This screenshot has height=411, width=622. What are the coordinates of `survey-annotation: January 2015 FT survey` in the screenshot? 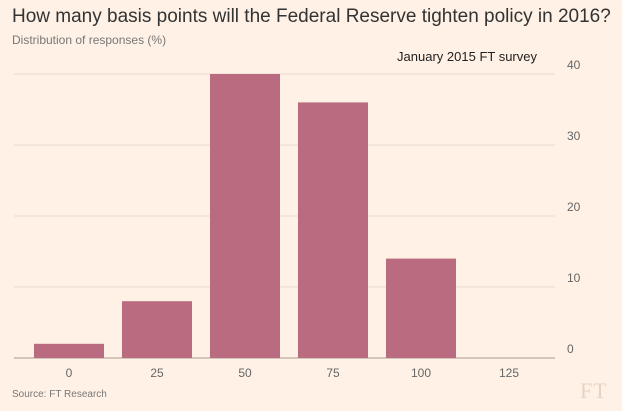 It's located at (467, 56).